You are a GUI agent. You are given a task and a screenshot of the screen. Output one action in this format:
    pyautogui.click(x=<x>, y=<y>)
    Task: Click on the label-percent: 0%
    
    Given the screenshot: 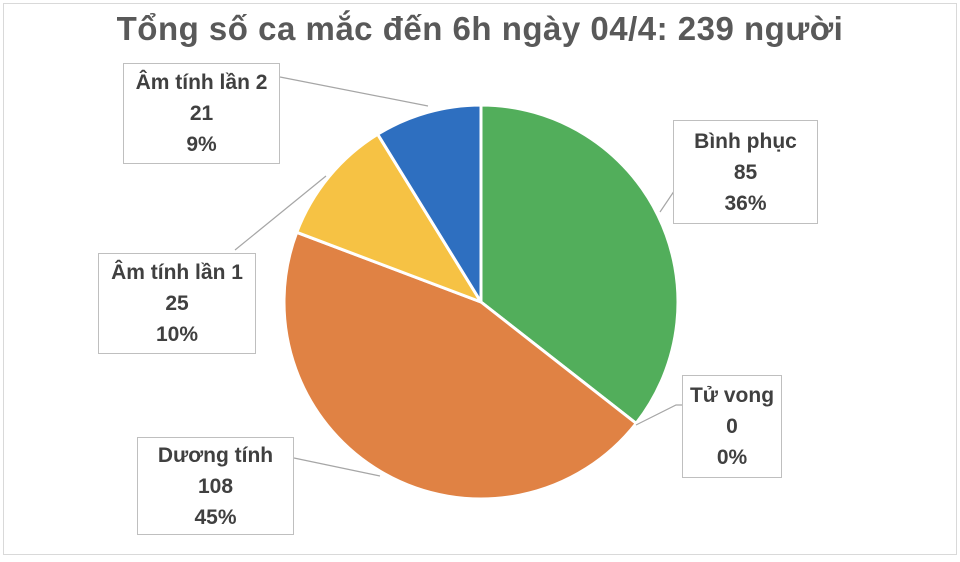 What is the action you would take?
    pyautogui.click(x=732, y=457)
    